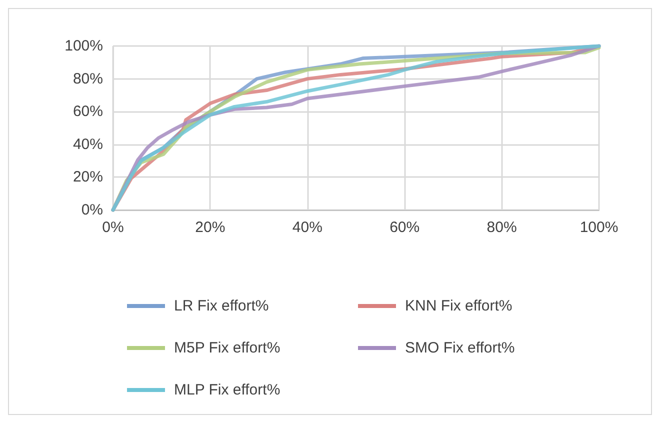 The image size is (660, 423). What do you see at coordinates (87, 144) in the screenshot?
I see `y-tick-label: 40%` at bounding box center [87, 144].